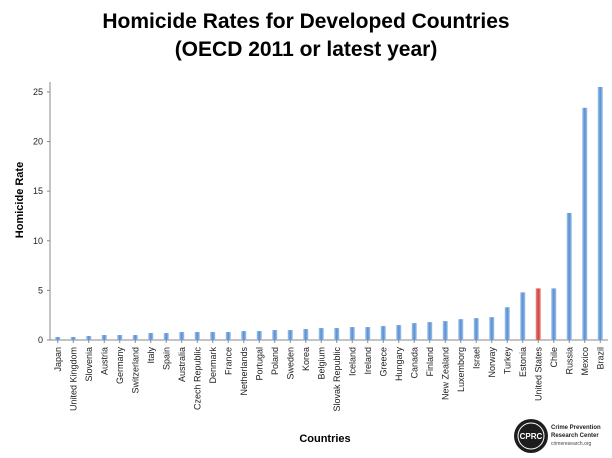  I want to click on logo-ring, so click(531, 436).